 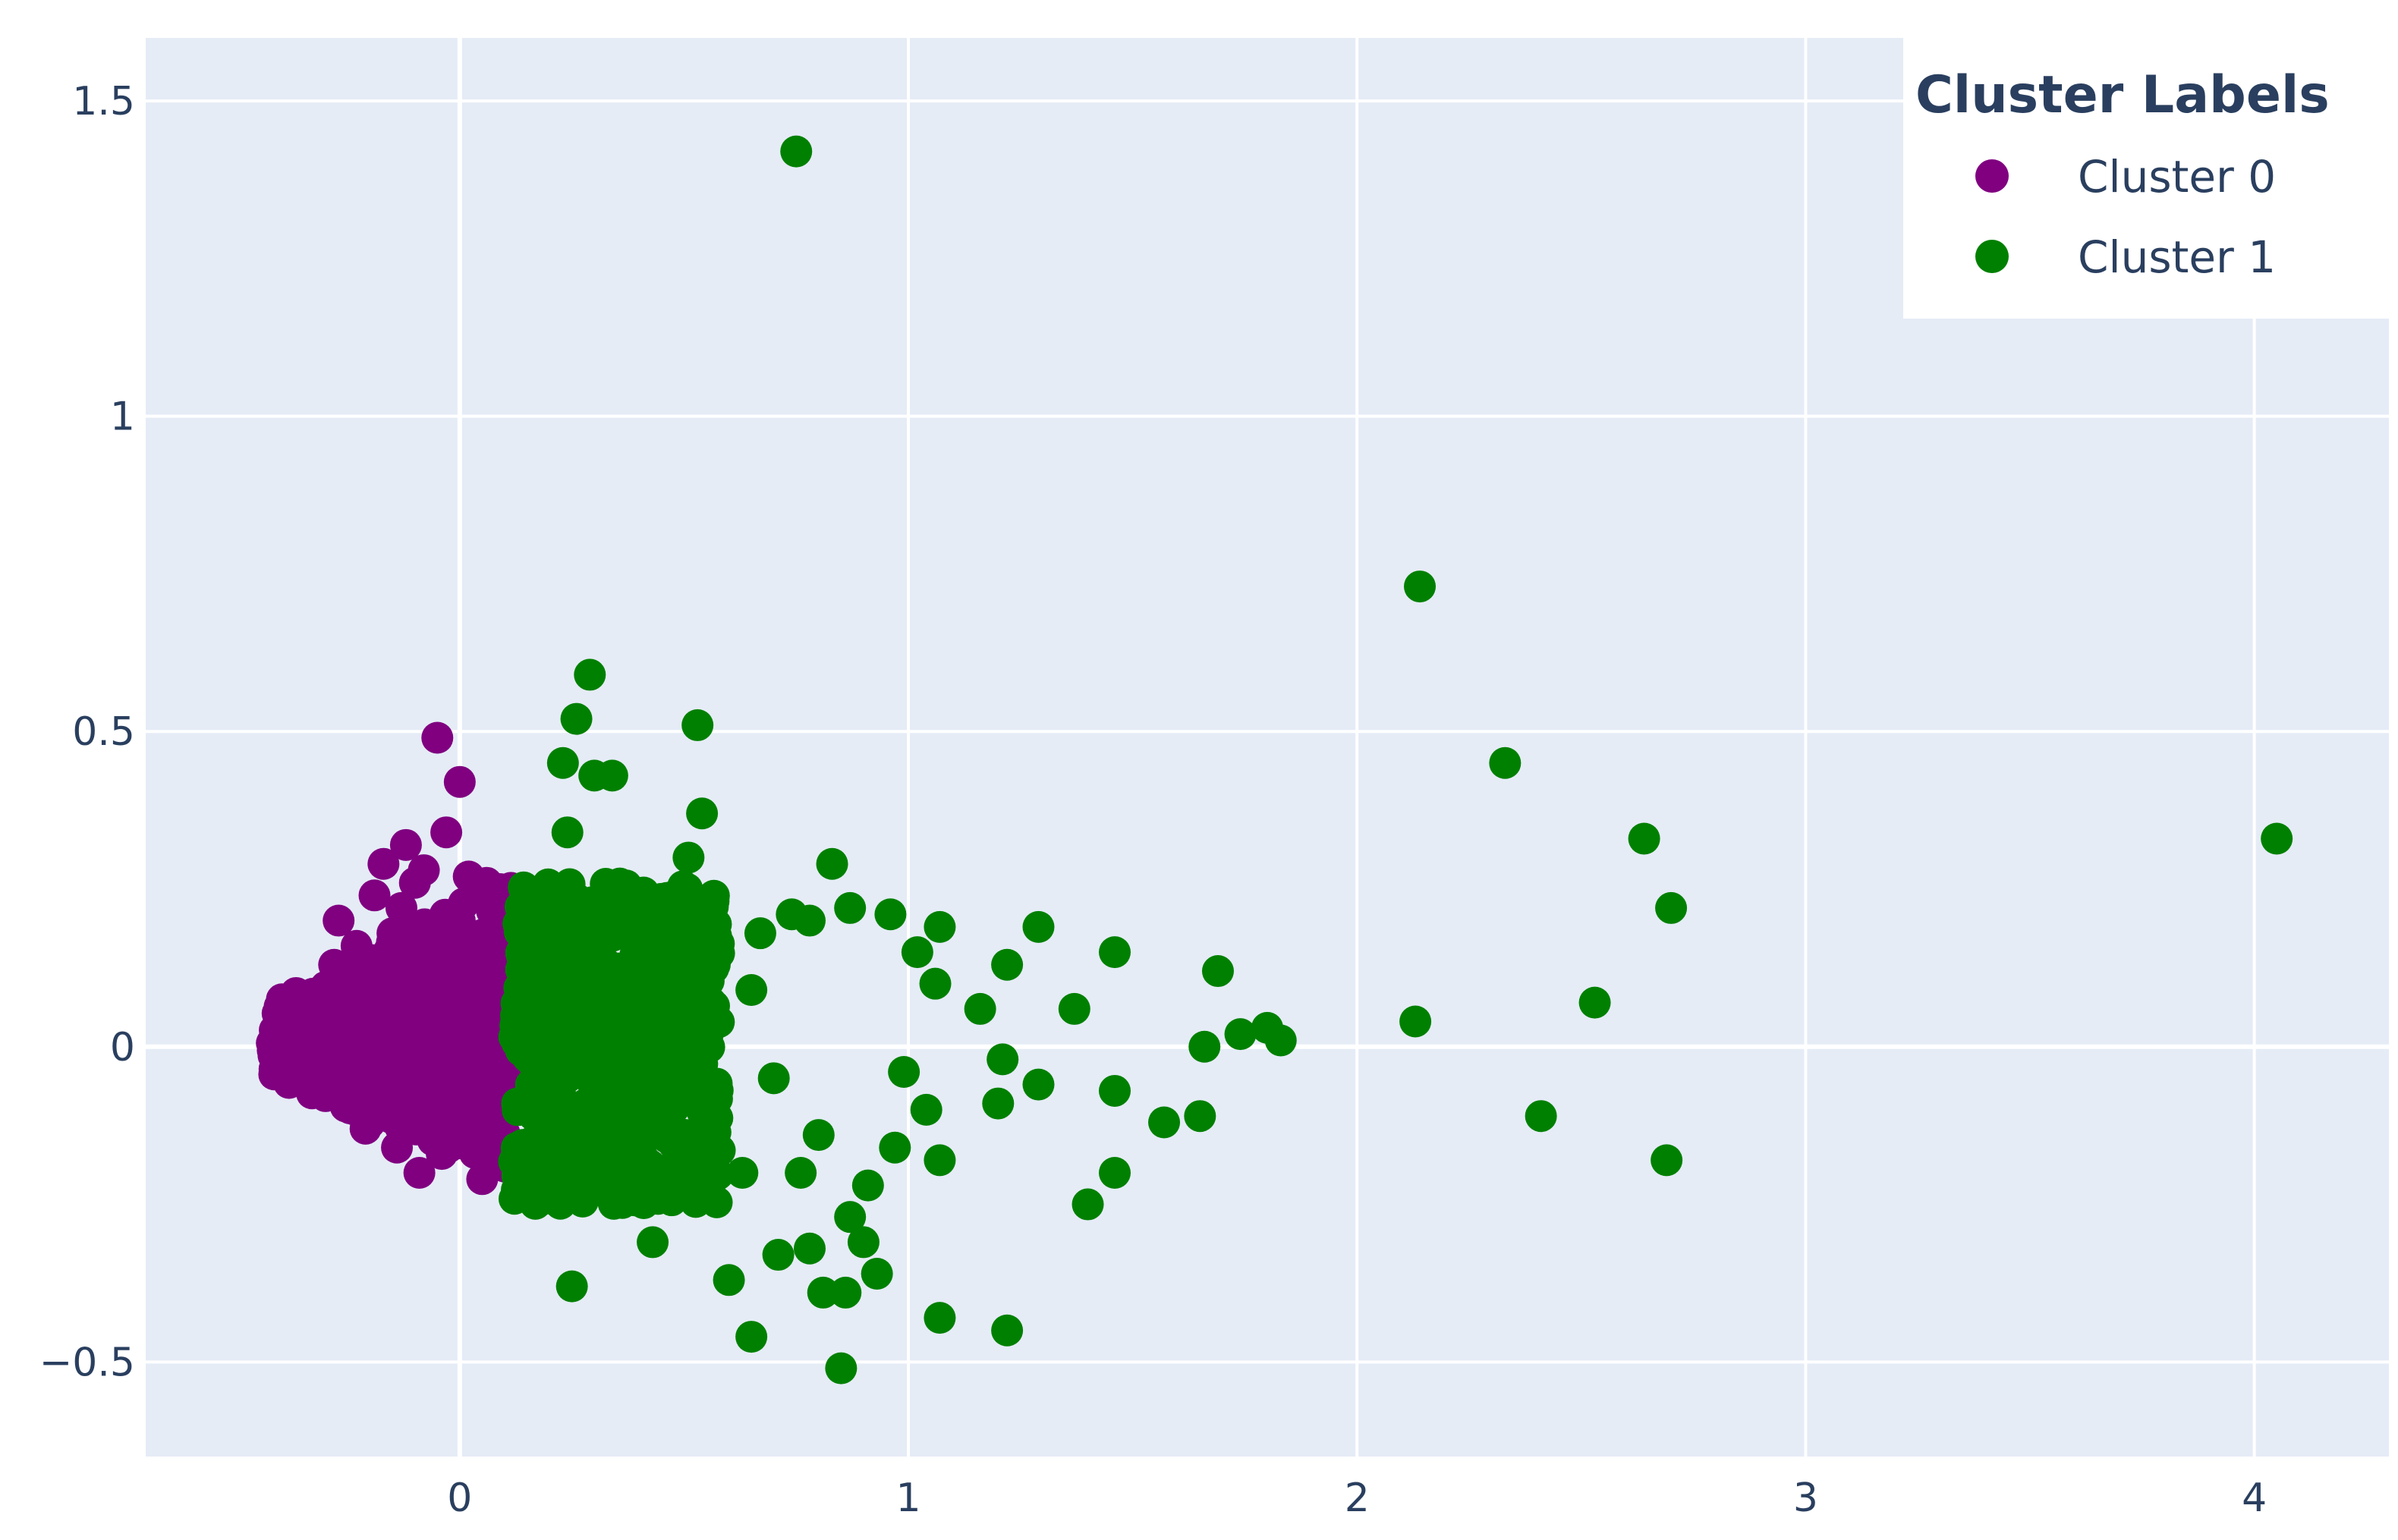 What do you see at coordinates (122, 1047) in the screenshot?
I see `y-tick-label: 0` at bounding box center [122, 1047].